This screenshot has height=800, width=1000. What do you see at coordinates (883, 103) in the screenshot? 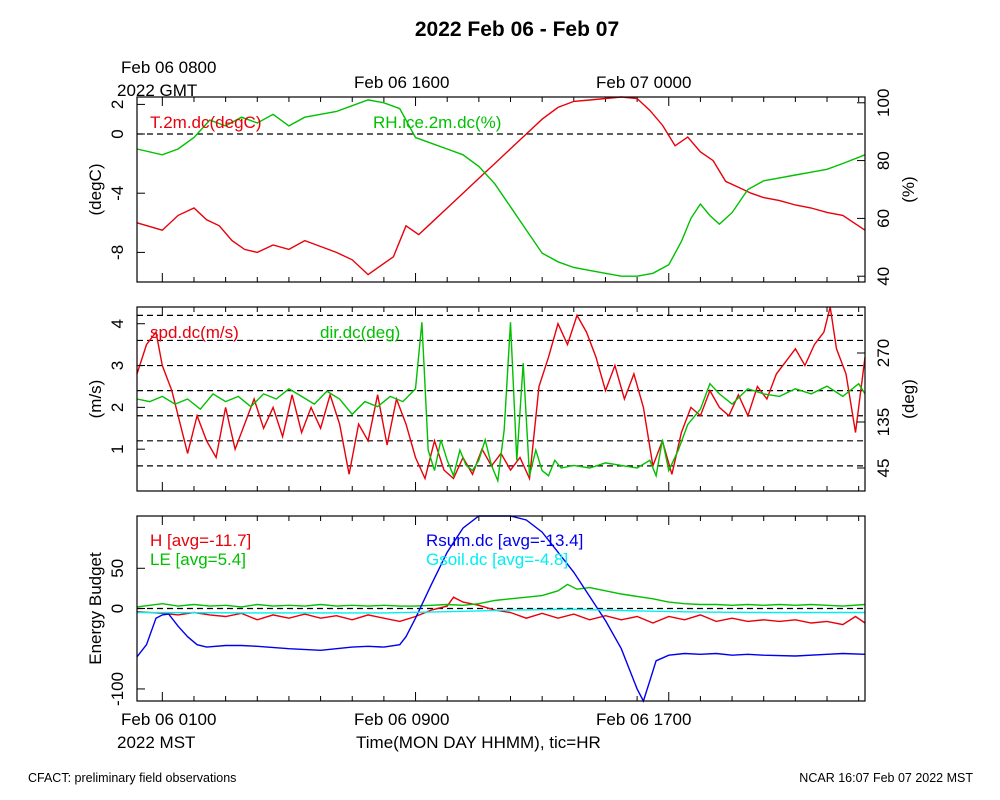
I see `y2-tick-label: 100` at bounding box center [883, 103].